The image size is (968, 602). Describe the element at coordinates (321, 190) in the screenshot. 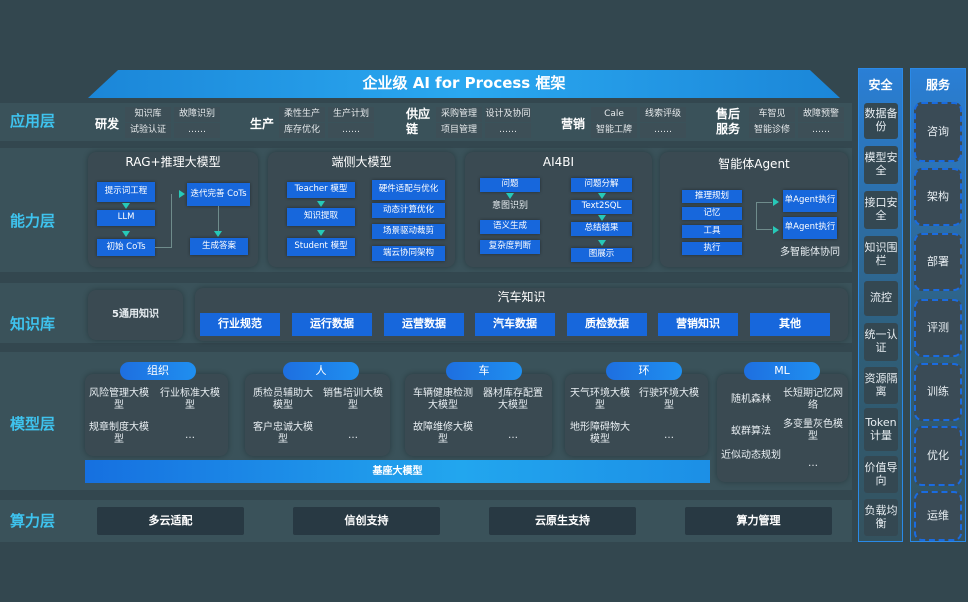

I see `box-teacher: Teacher 模型` at that location.